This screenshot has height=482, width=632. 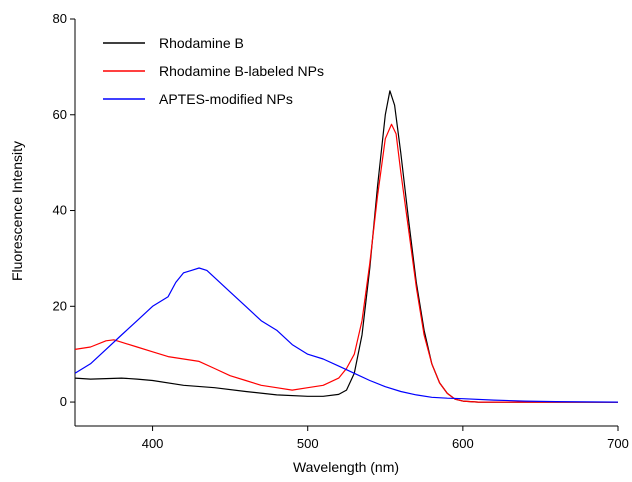 I want to click on x-tick-label: 500, so click(x=308, y=443).